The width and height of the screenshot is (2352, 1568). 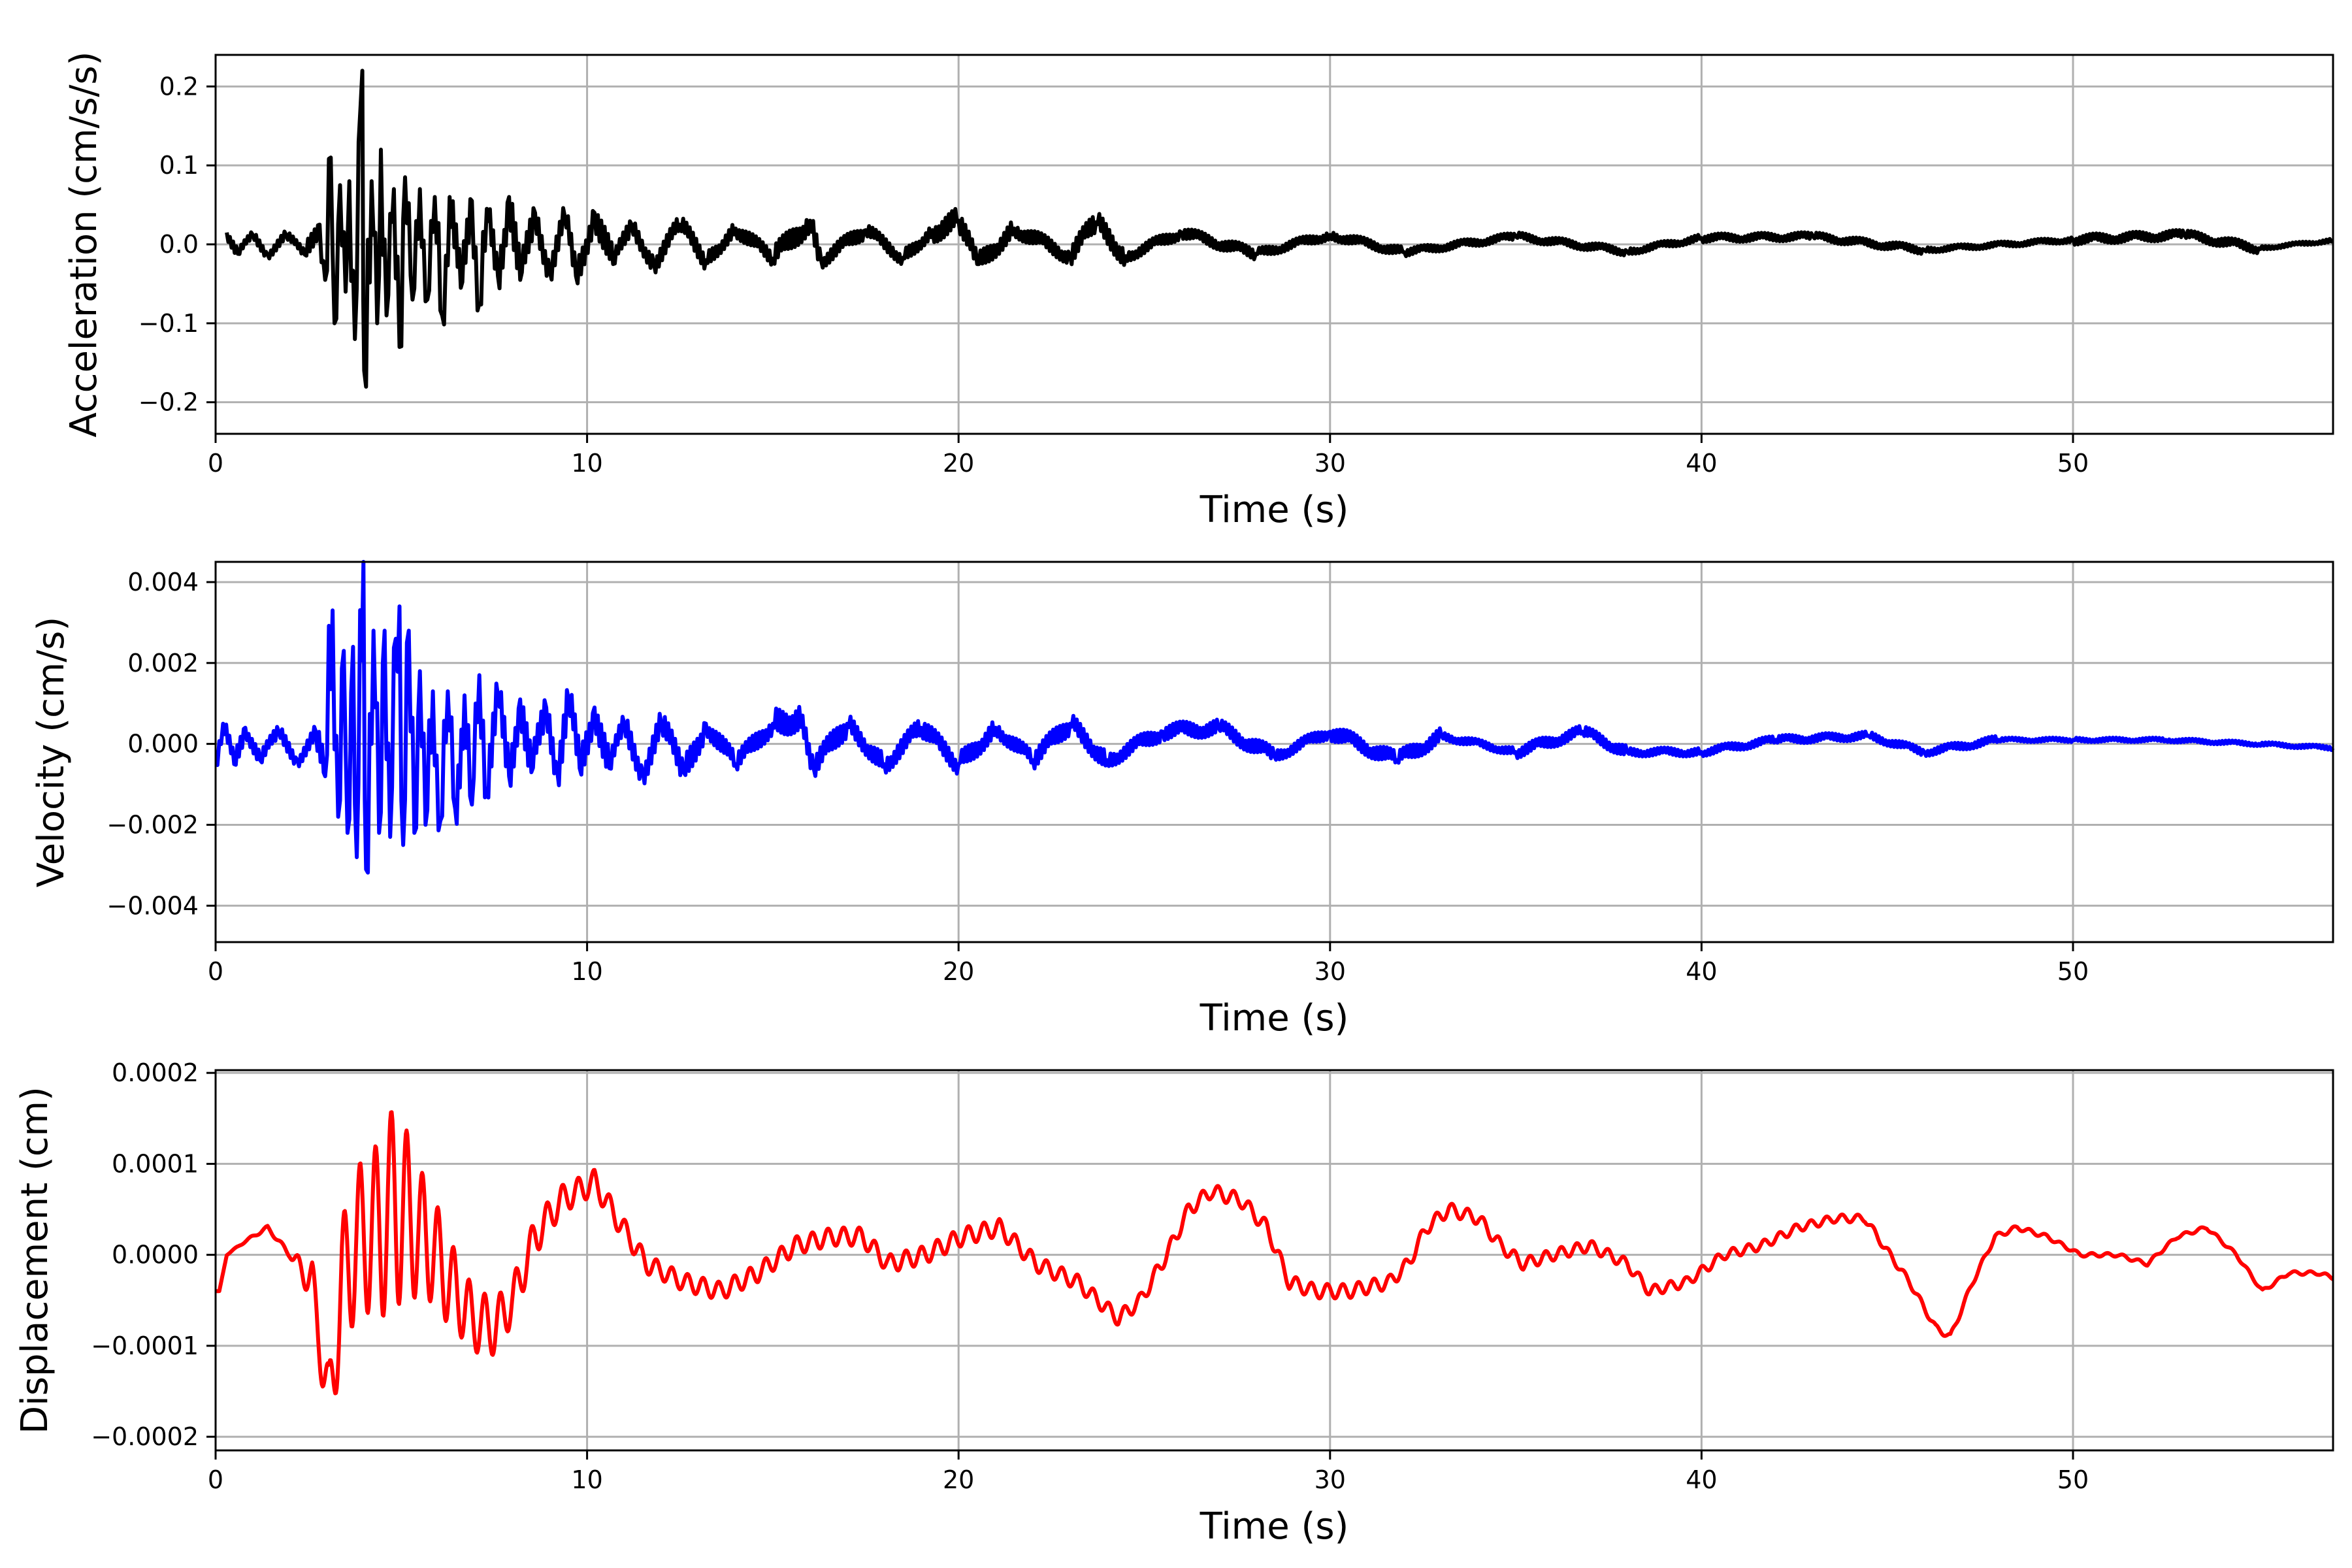 I want to click on velocity-x-tick-label: 20, so click(x=958, y=971).